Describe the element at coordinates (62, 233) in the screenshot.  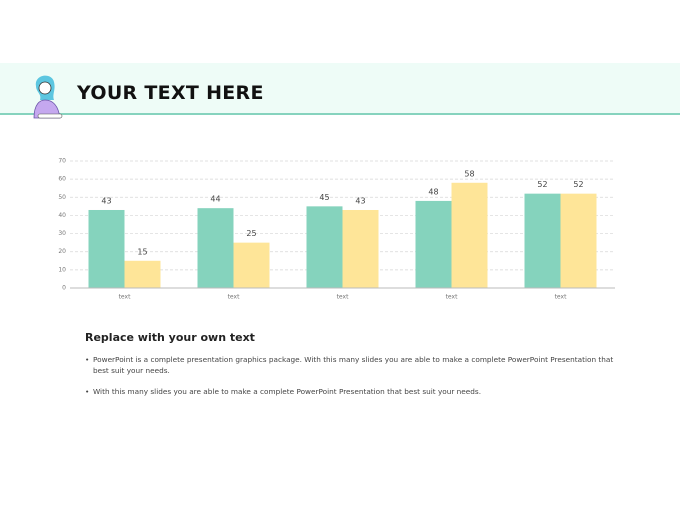
I see `y-tick-label: 30` at that location.